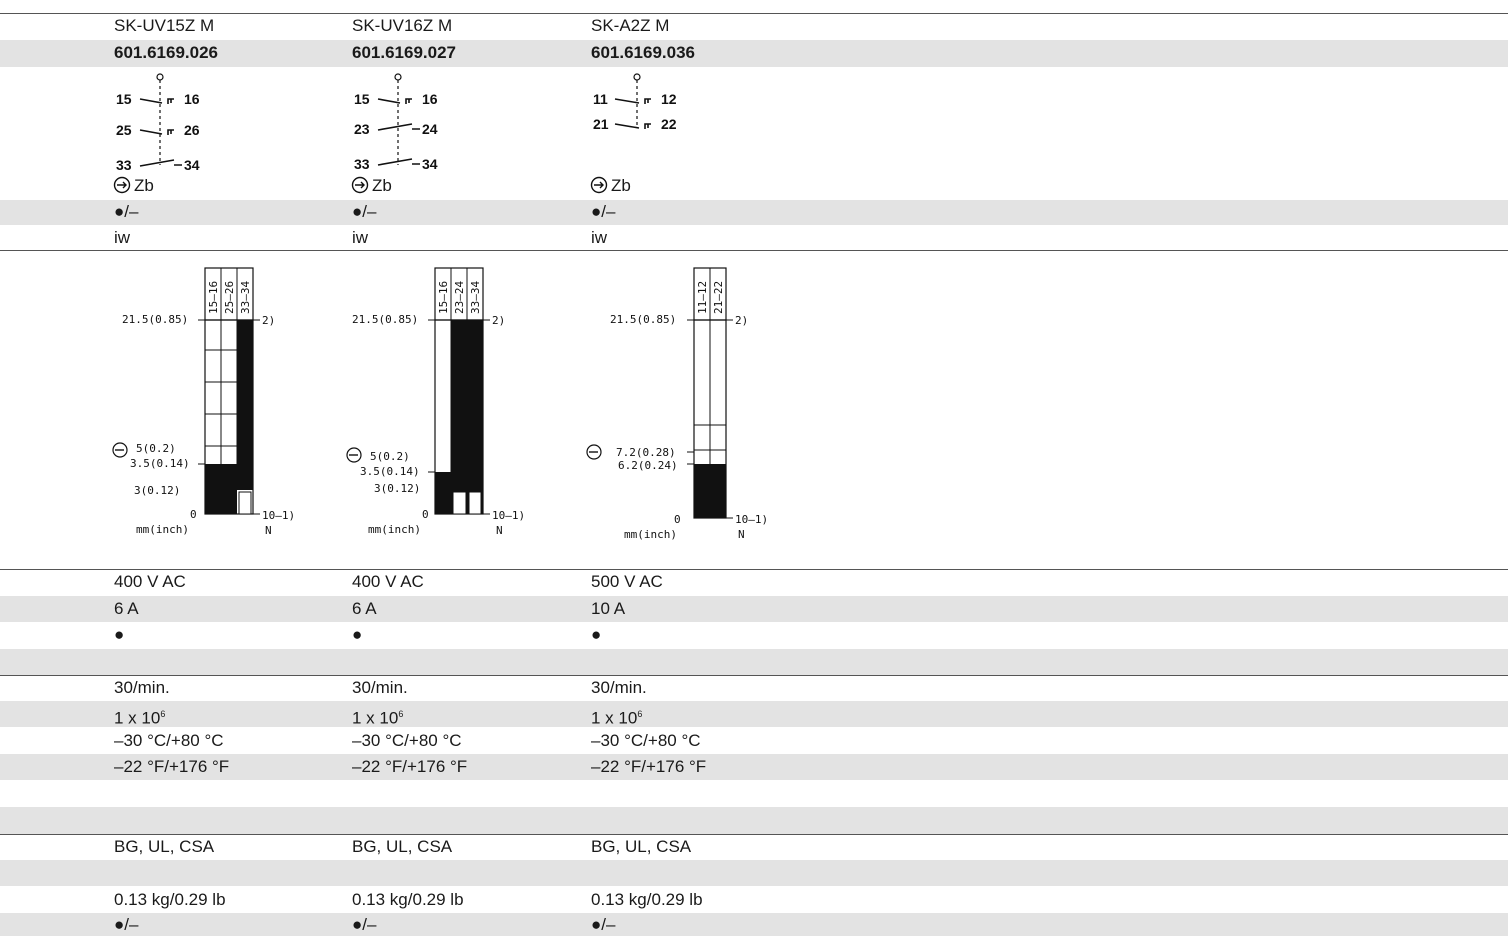 The width and height of the screenshot is (1508, 936). What do you see at coordinates (646, 452) in the screenshot?
I see `travel-label: 7.2(0.28)` at bounding box center [646, 452].